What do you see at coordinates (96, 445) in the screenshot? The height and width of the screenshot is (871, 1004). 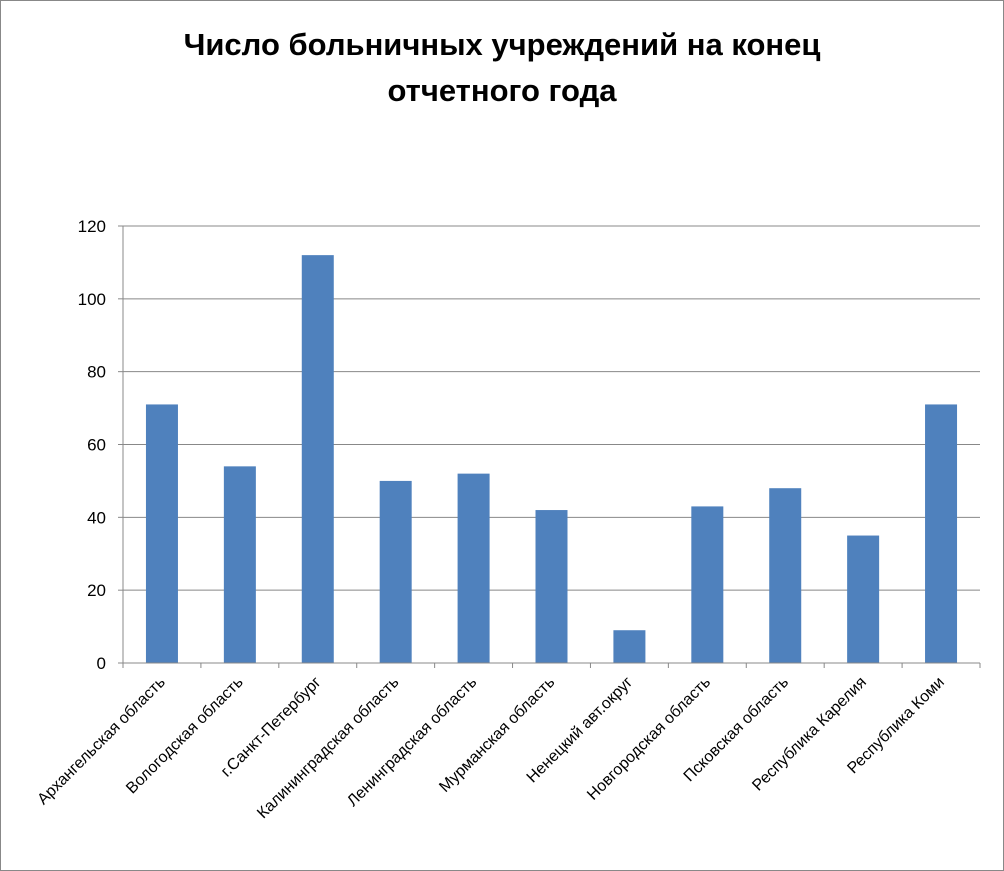 I see `y-tick-label: 60` at bounding box center [96, 445].